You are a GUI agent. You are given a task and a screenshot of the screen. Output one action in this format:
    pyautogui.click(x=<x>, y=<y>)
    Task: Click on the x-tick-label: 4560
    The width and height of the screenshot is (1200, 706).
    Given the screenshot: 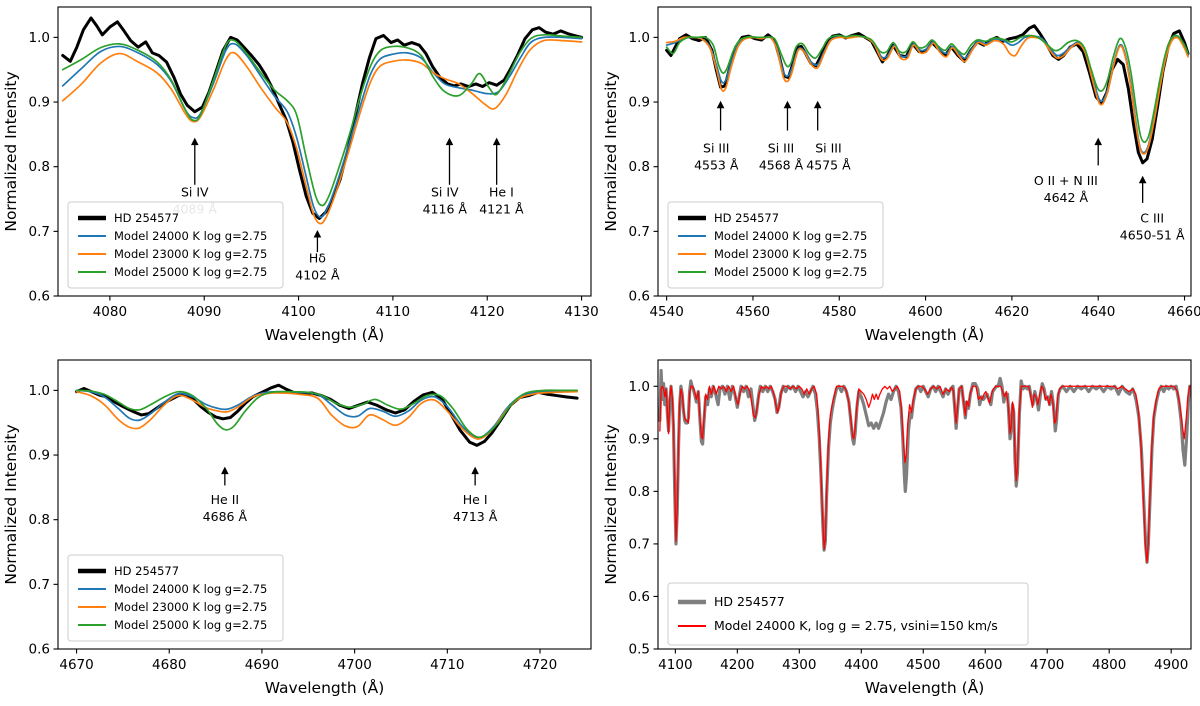 What is the action you would take?
    pyautogui.click(x=753, y=312)
    